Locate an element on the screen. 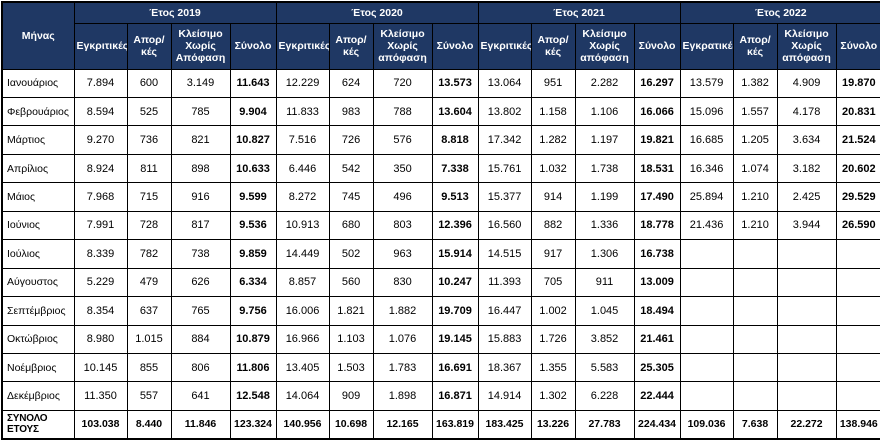  sum-value-cell: 21.461 is located at coordinates (657, 339).